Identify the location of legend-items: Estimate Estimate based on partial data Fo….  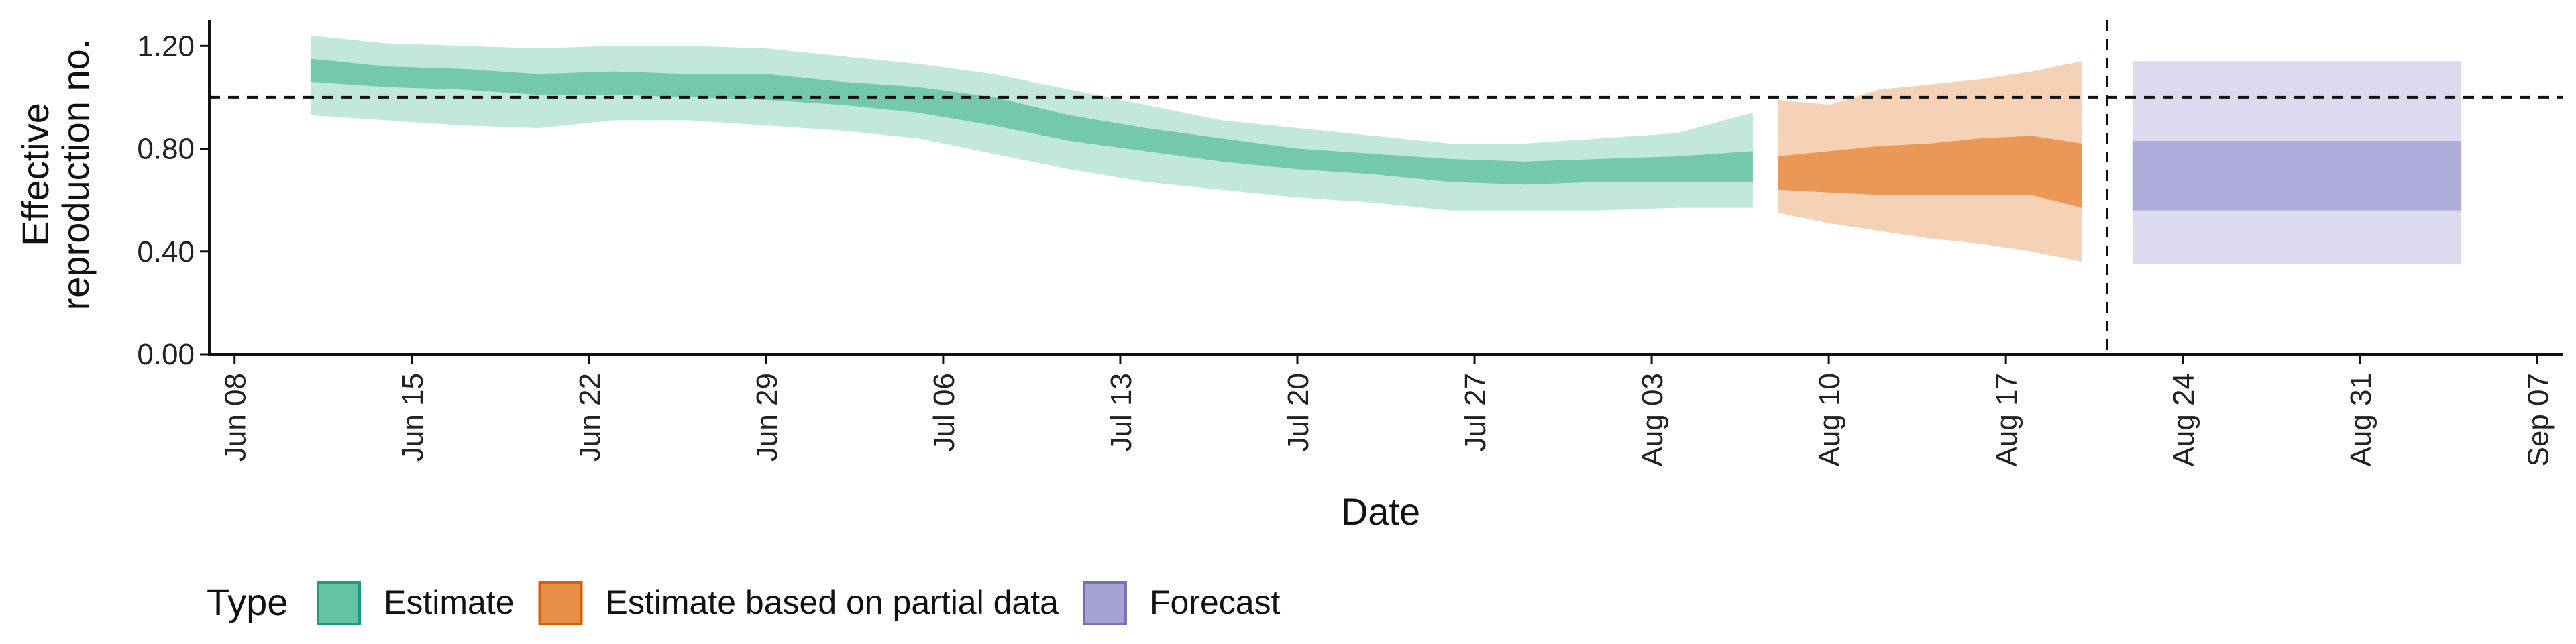
(799, 603).